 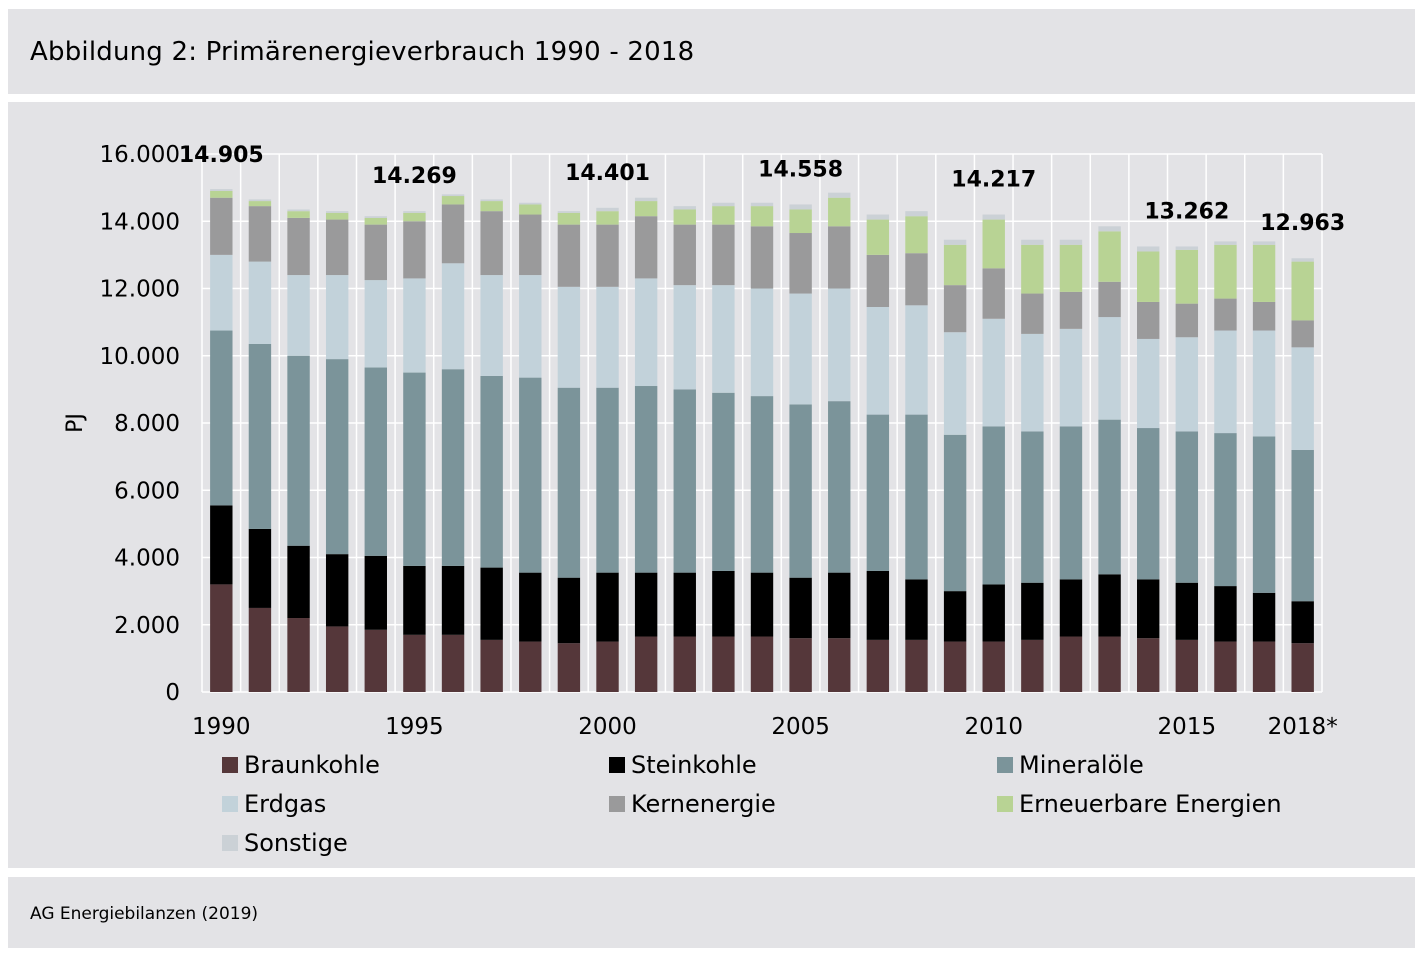 What do you see at coordinates (337, 212) in the screenshot?
I see `bar-1993-sonstige` at bounding box center [337, 212].